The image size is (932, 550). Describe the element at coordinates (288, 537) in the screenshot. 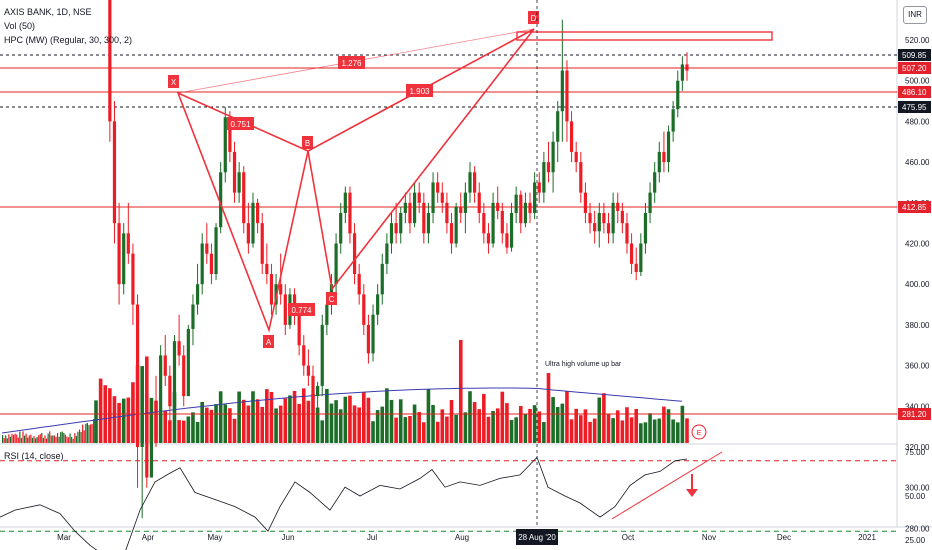

I see `x-tick-label: Jun` at that location.